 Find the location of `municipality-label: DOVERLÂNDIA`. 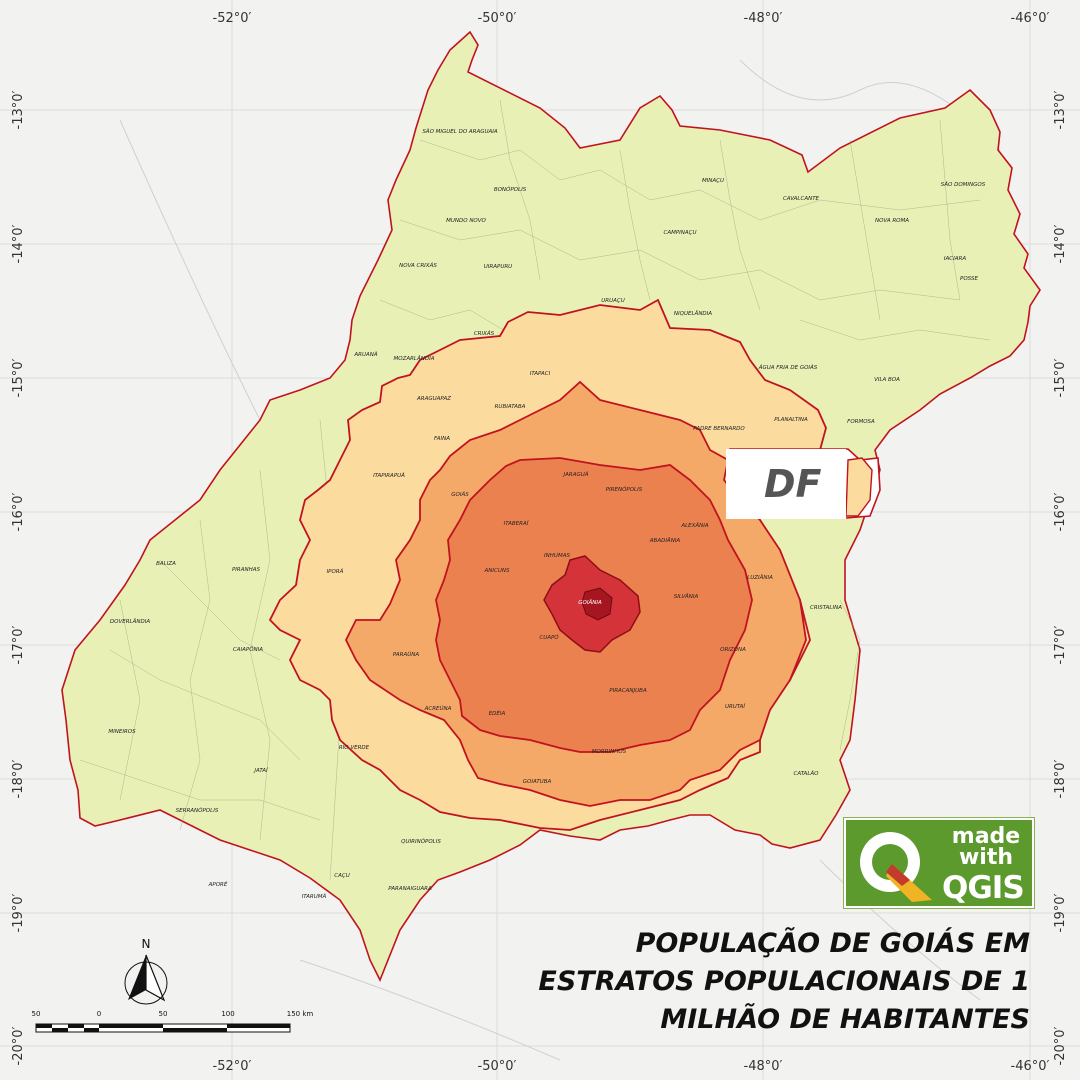

municipality-label: DOVERLÂNDIA is located at coordinates (130, 621).